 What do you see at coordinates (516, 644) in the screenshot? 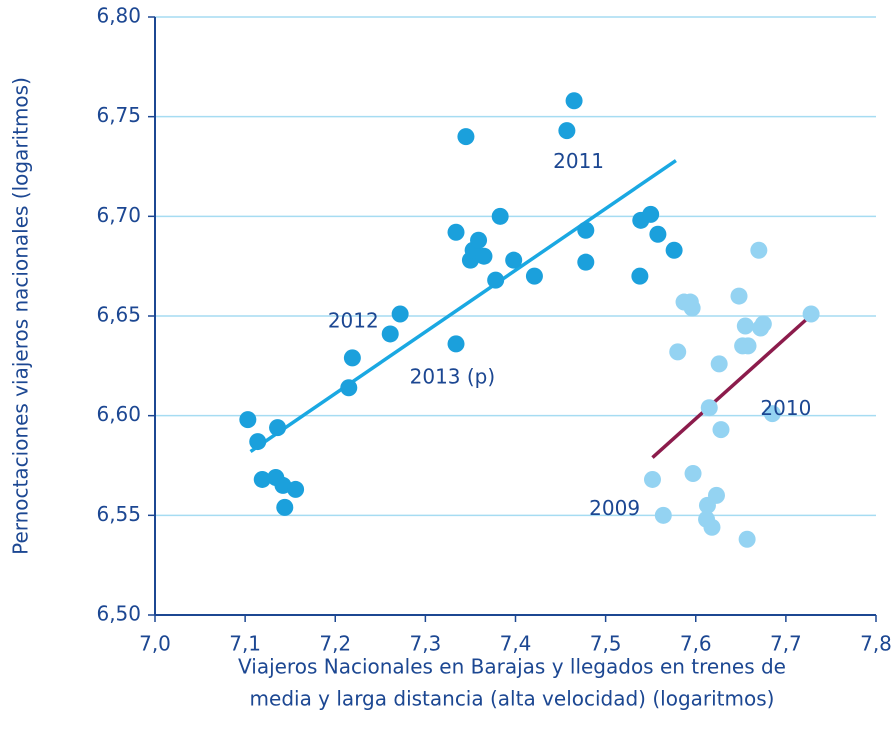
I see `x-tick-label: 7,4` at bounding box center [516, 644].